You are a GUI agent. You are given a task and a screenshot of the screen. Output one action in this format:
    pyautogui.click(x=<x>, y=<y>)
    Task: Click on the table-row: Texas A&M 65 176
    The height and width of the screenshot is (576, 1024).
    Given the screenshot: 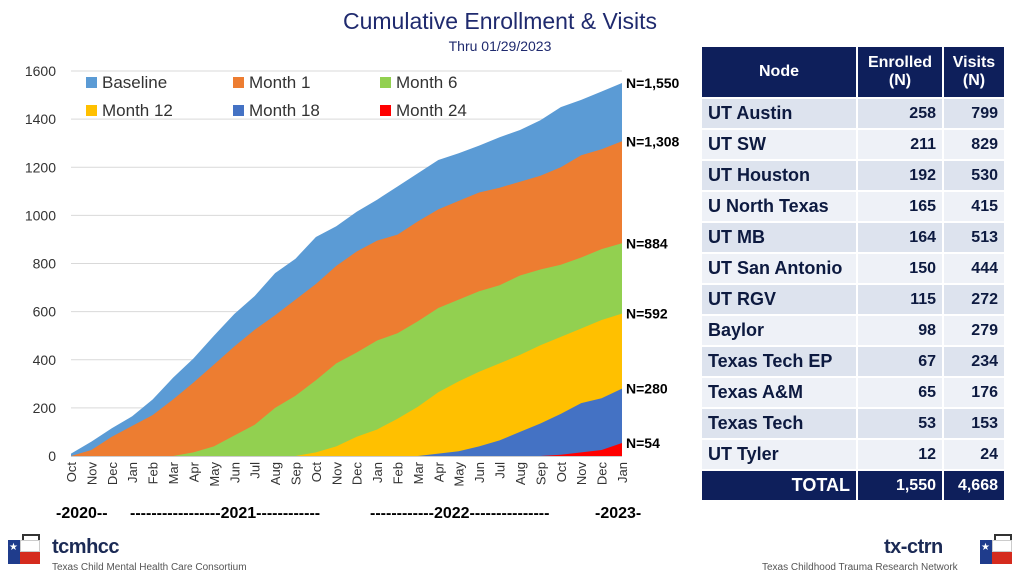 What is the action you would take?
    pyautogui.click(x=853, y=392)
    